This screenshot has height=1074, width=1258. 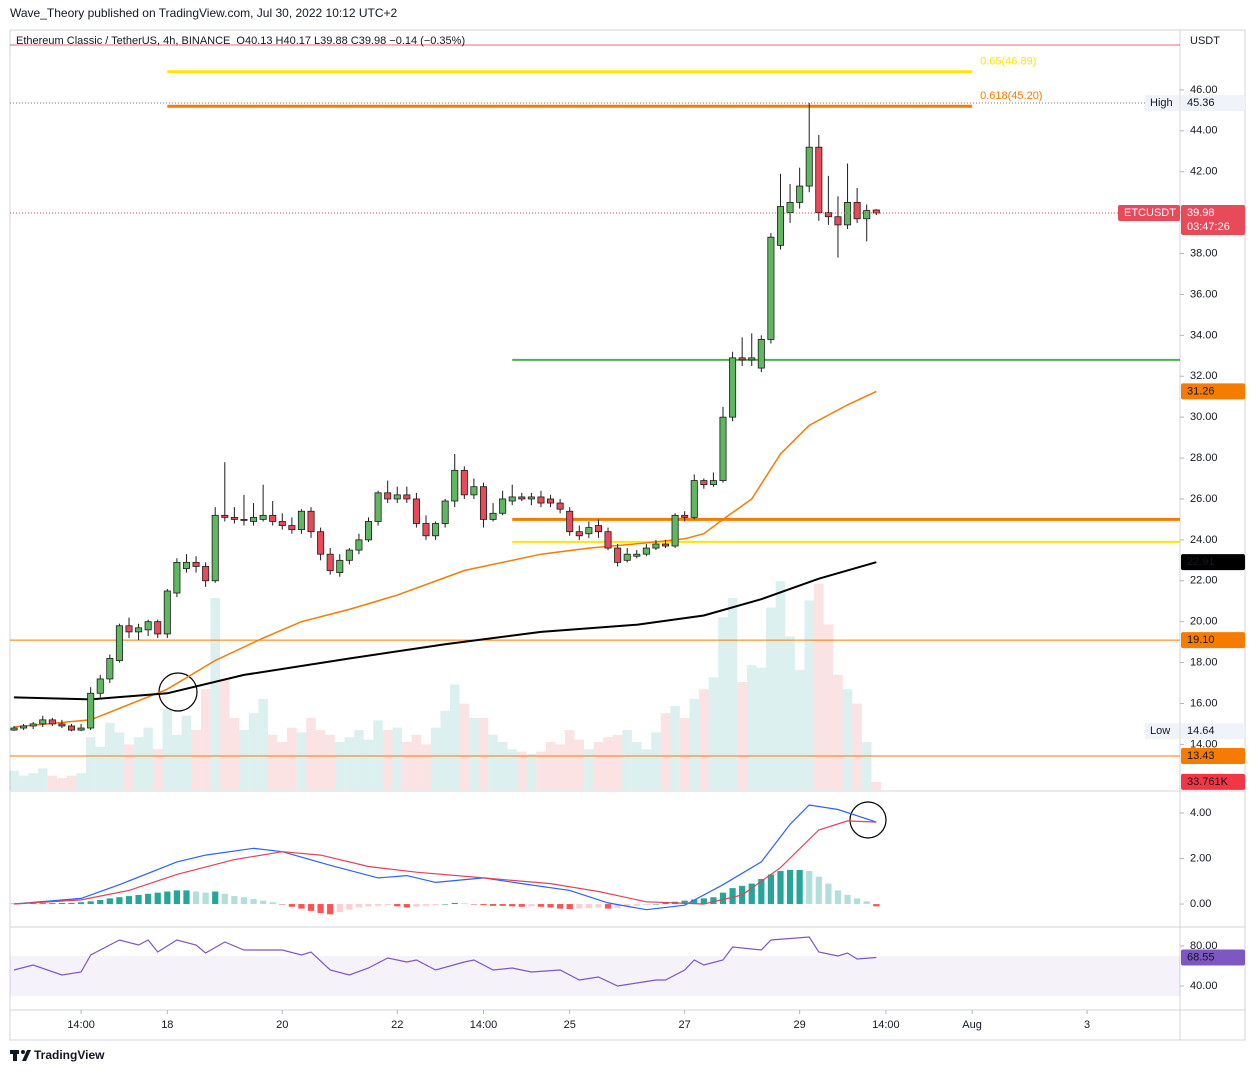 What do you see at coordinates (1201, 103) in the screenshot?
I see `high-price: 45.36` at bounding box center [1201, 103].